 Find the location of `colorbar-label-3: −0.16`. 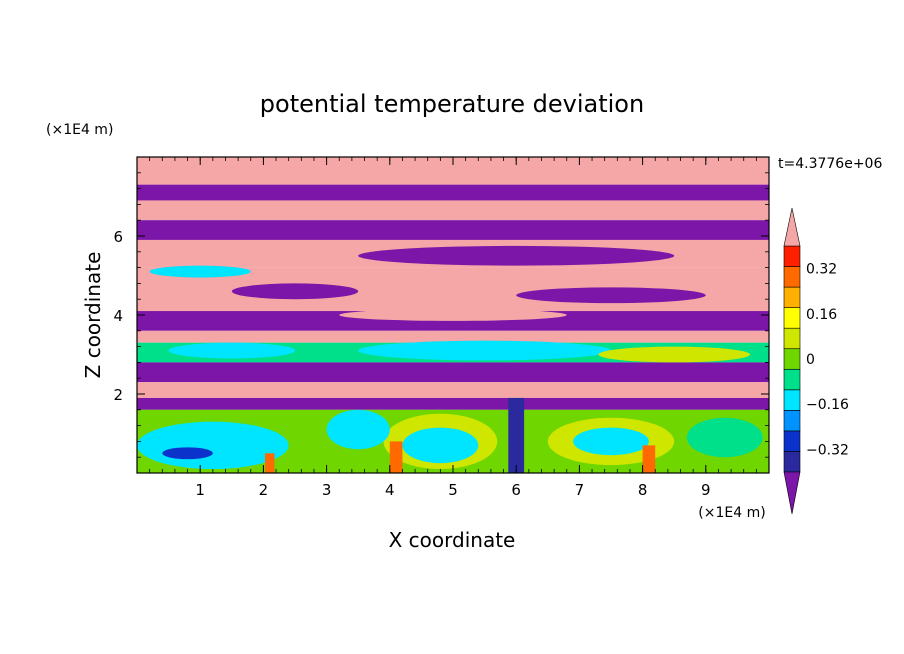

colorbar-label-3: −0.16 is located at coordinates (827, 405).